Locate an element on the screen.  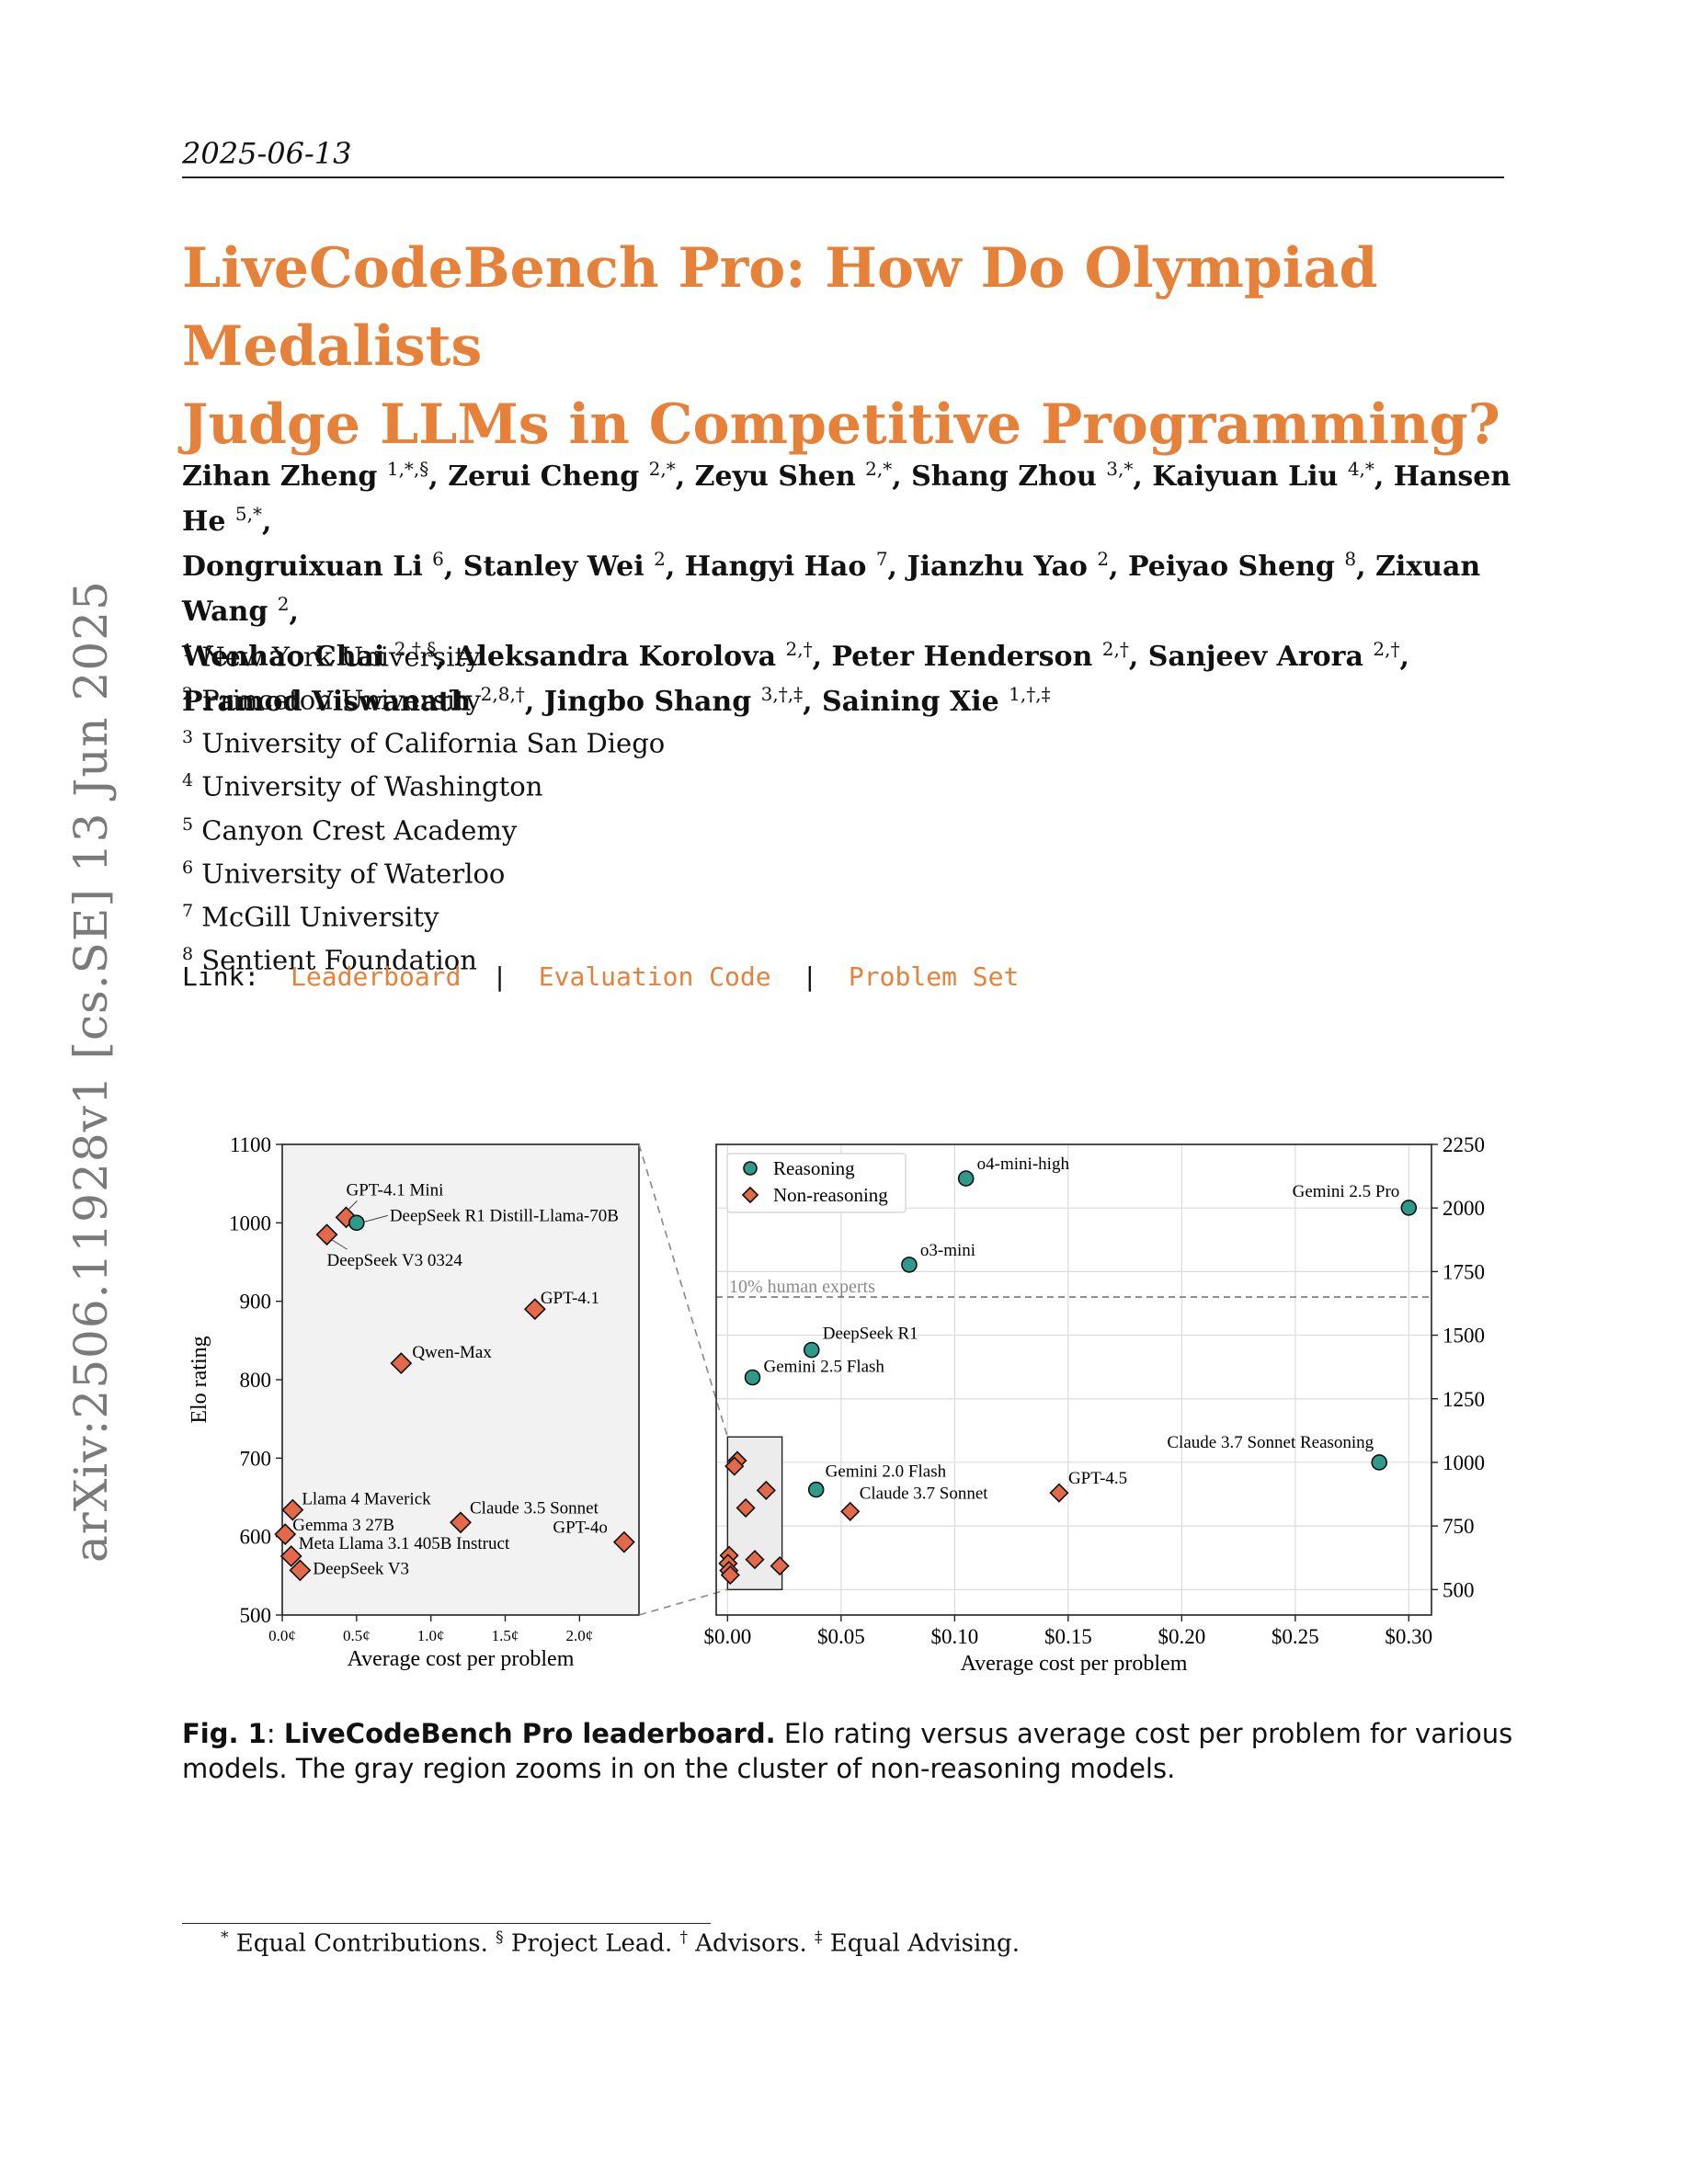
point-label: Claude 3.5 Sonnet is located at coordinates (535, 1508).